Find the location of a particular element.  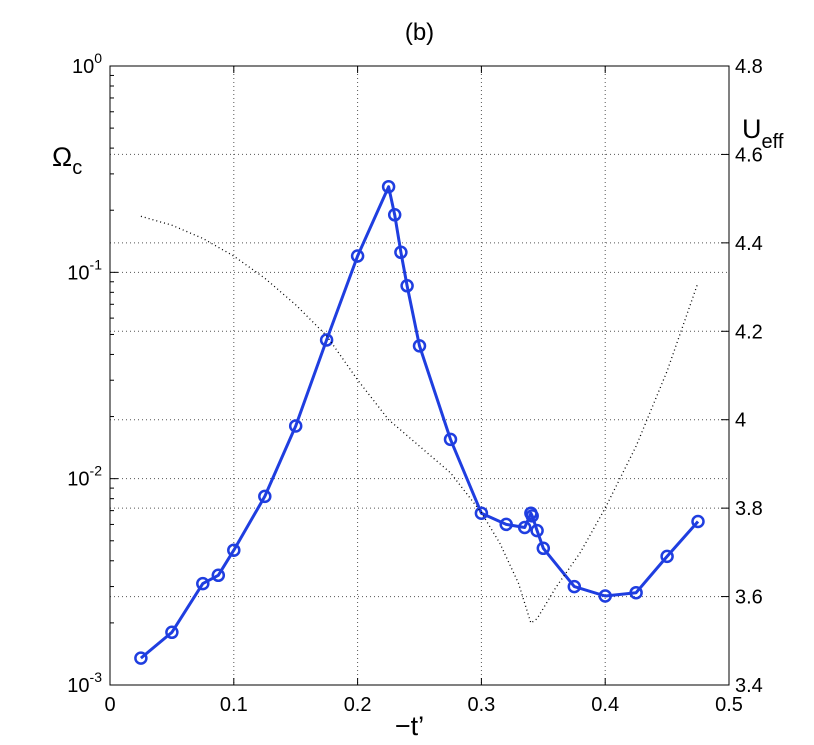

y-left-tick-label: 10⁻² is located at coordinates (84, 477).